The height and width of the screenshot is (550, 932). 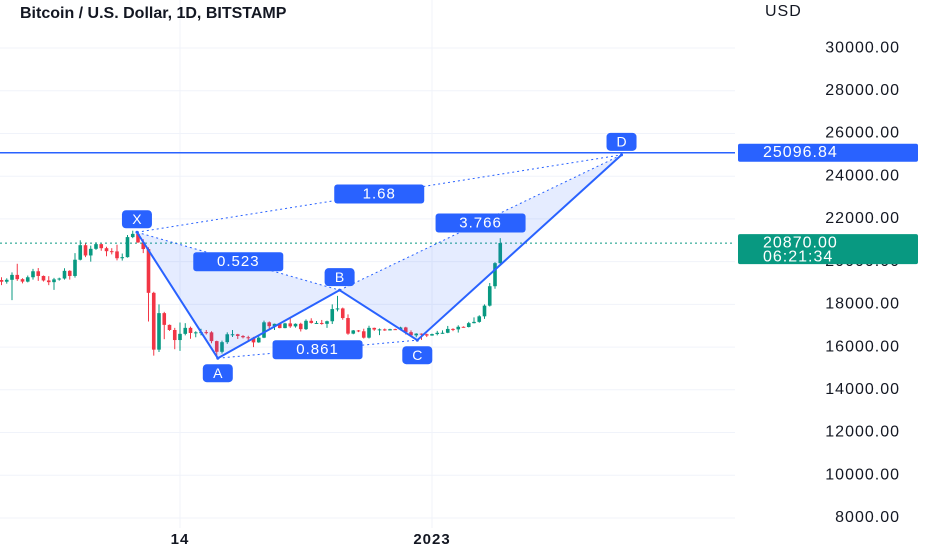 I want to click on point-label: A, so click(x=218, y=373).